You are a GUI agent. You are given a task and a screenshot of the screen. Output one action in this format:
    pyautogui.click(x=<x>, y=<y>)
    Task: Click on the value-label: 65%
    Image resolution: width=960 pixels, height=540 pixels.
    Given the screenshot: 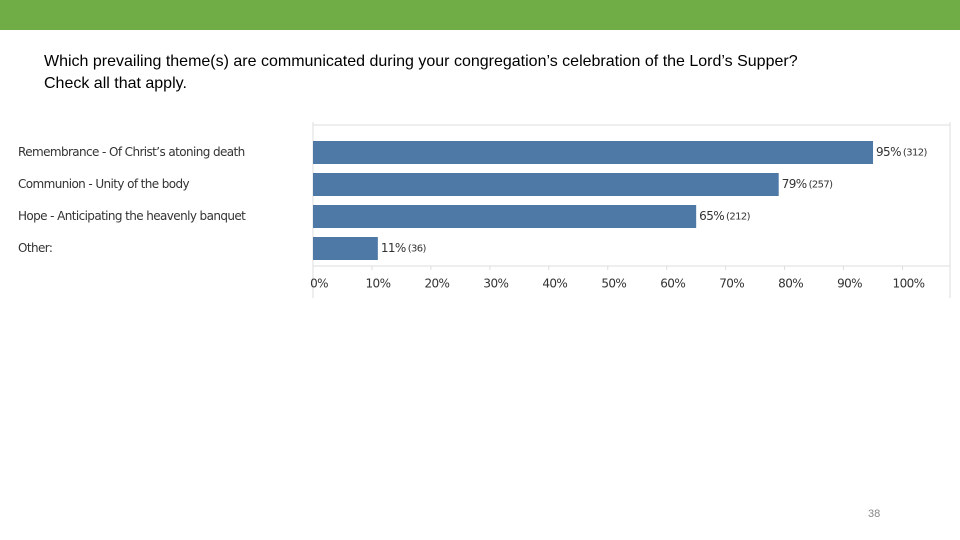 What is the action you would take?
    pyautogui.click(x=711, y=216)
    